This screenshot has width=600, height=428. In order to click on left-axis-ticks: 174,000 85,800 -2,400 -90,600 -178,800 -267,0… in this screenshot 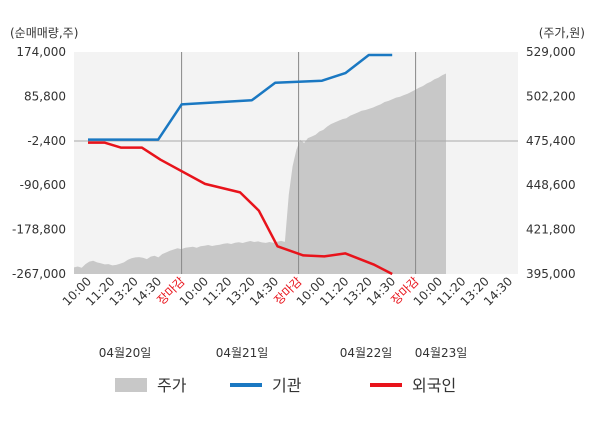, I will do `click(39, 163)`.